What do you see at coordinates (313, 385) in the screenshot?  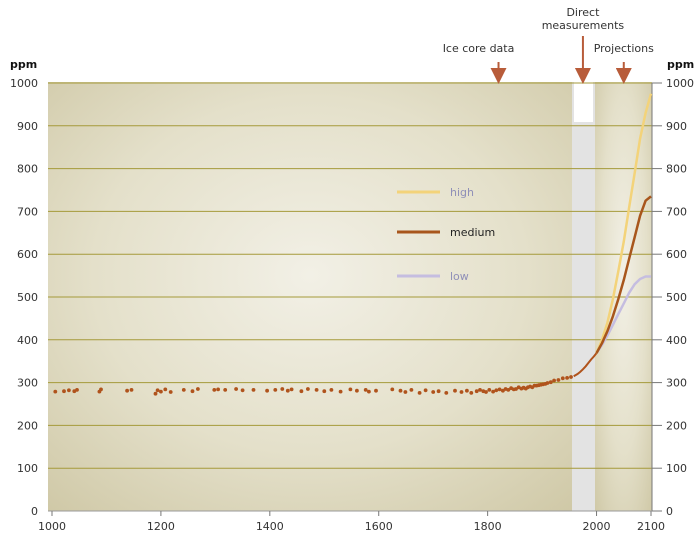 I see `ice-core-points` at bounding box center [313, 385].